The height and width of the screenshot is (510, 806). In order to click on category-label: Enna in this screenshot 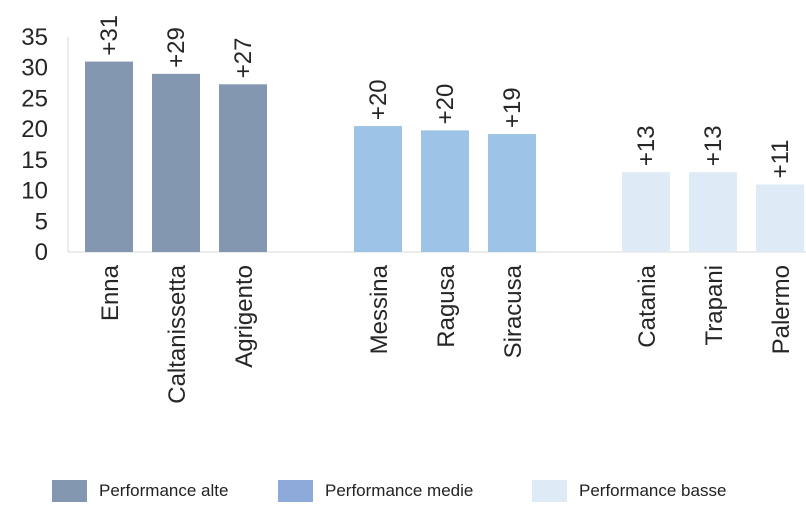, I will do `click(110, 292)`.